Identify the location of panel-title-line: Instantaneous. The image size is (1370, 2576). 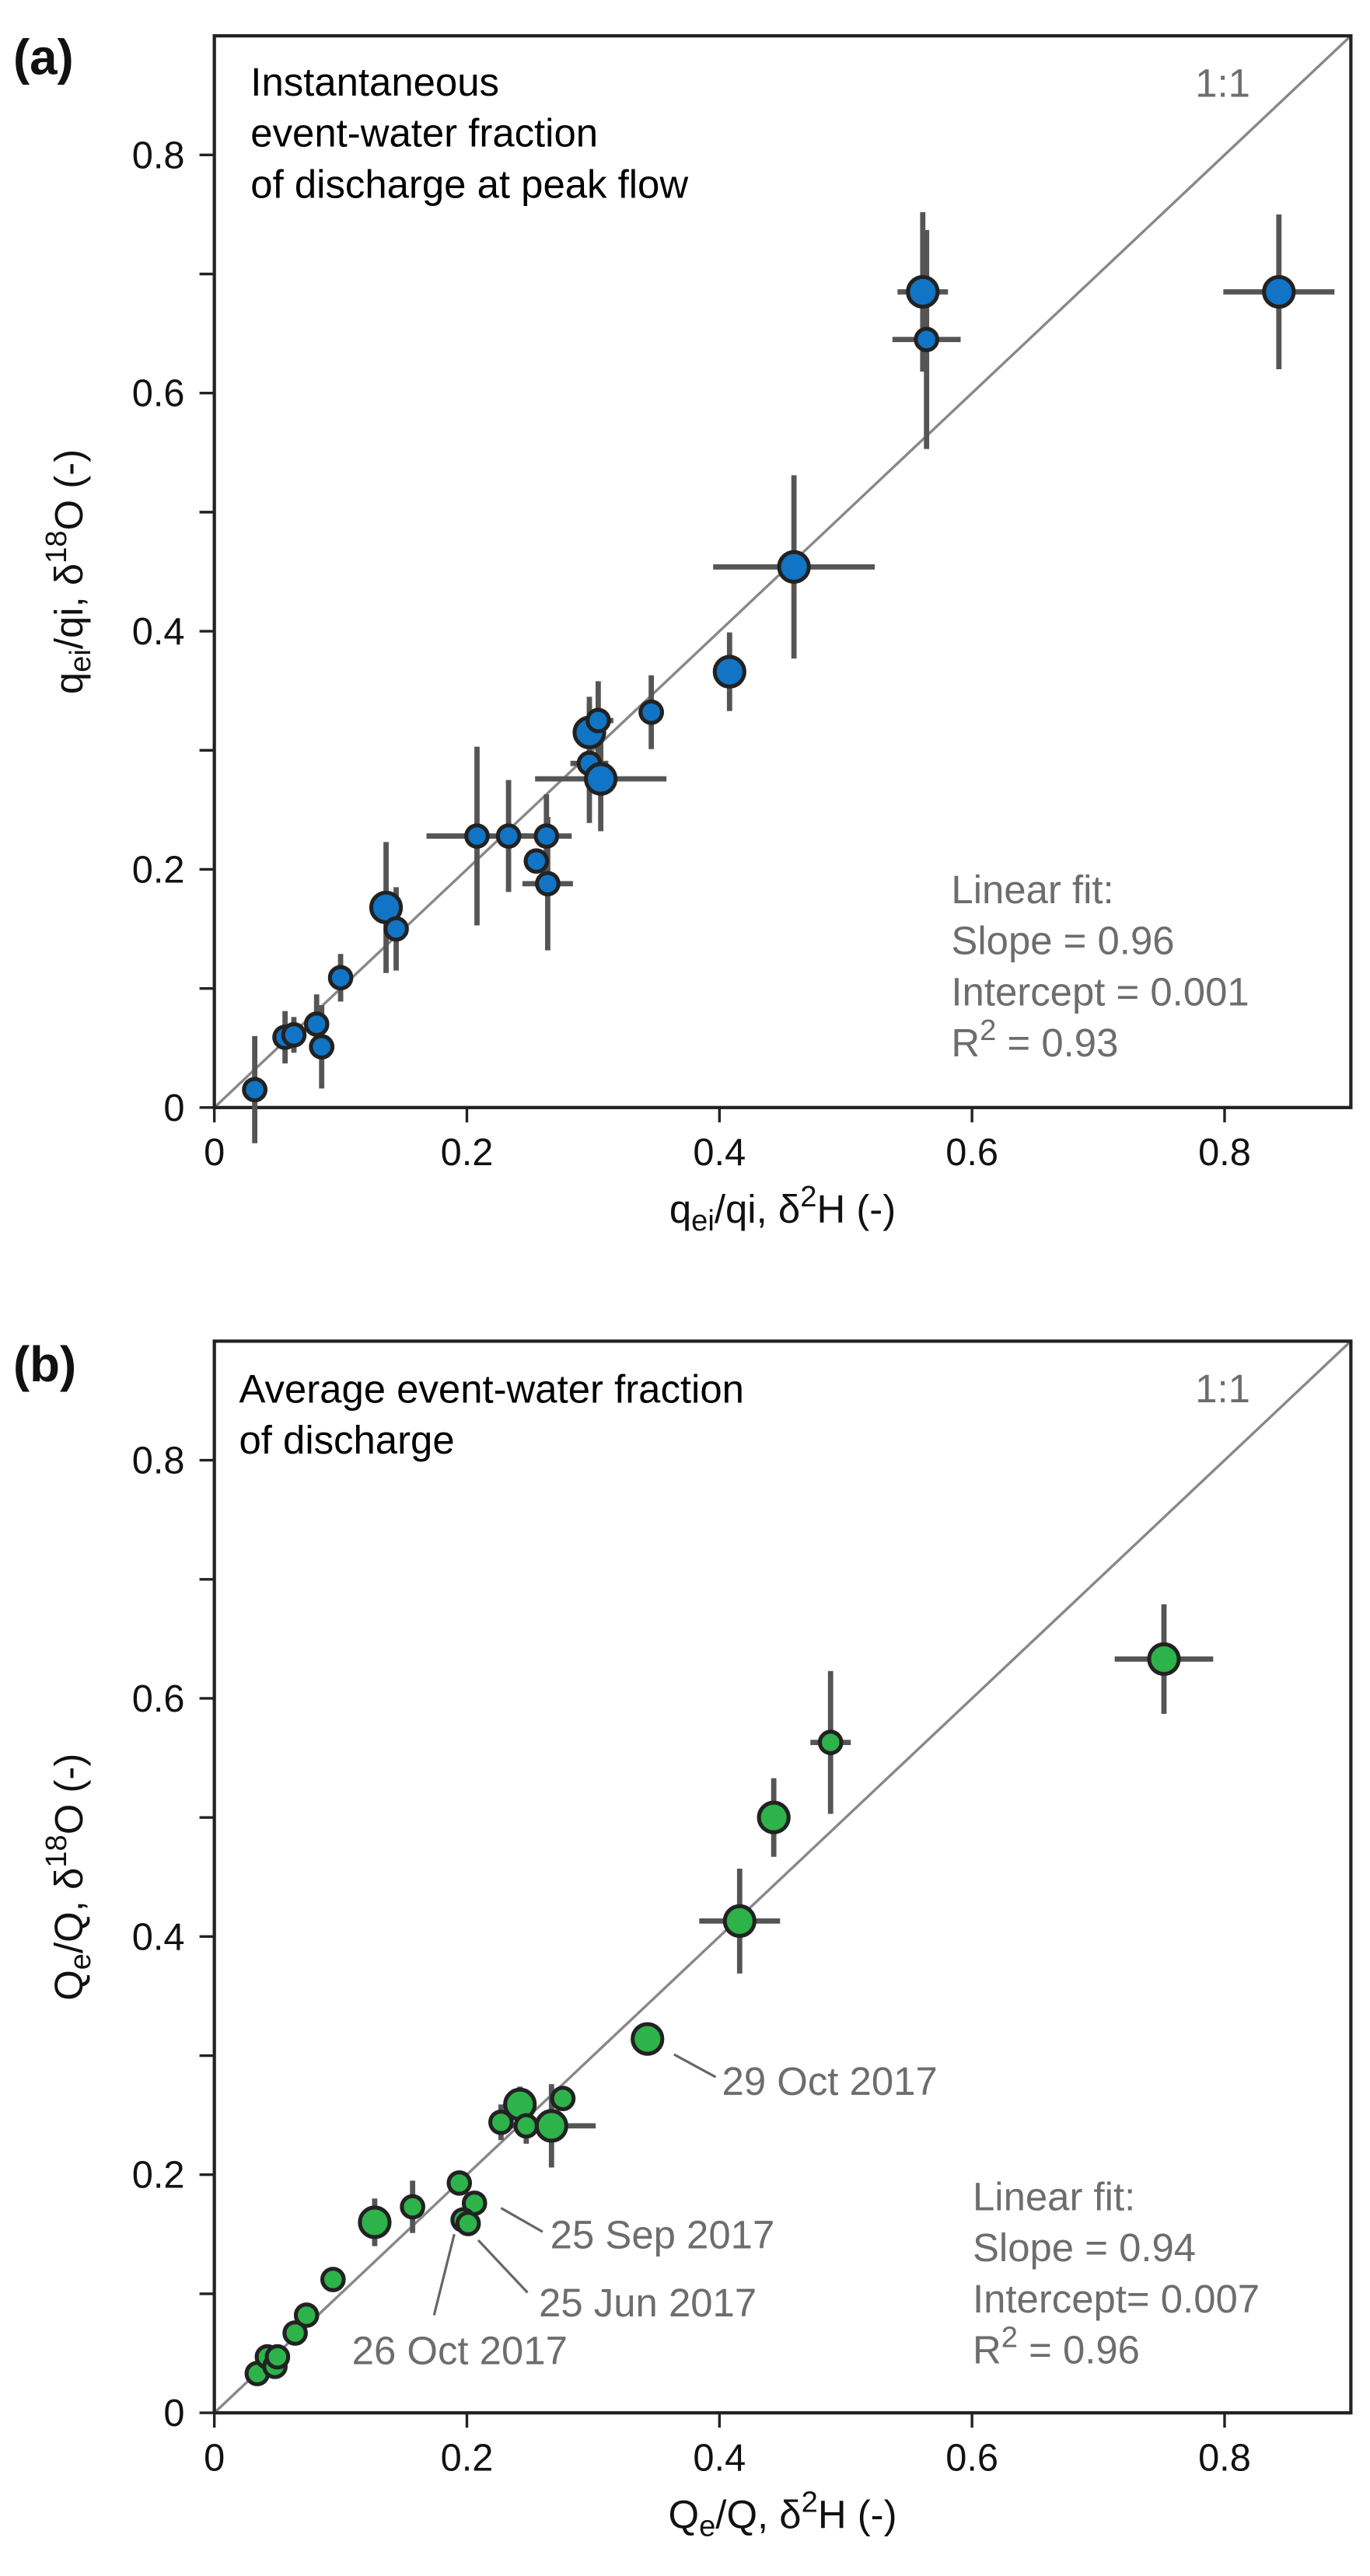
(374, 82).